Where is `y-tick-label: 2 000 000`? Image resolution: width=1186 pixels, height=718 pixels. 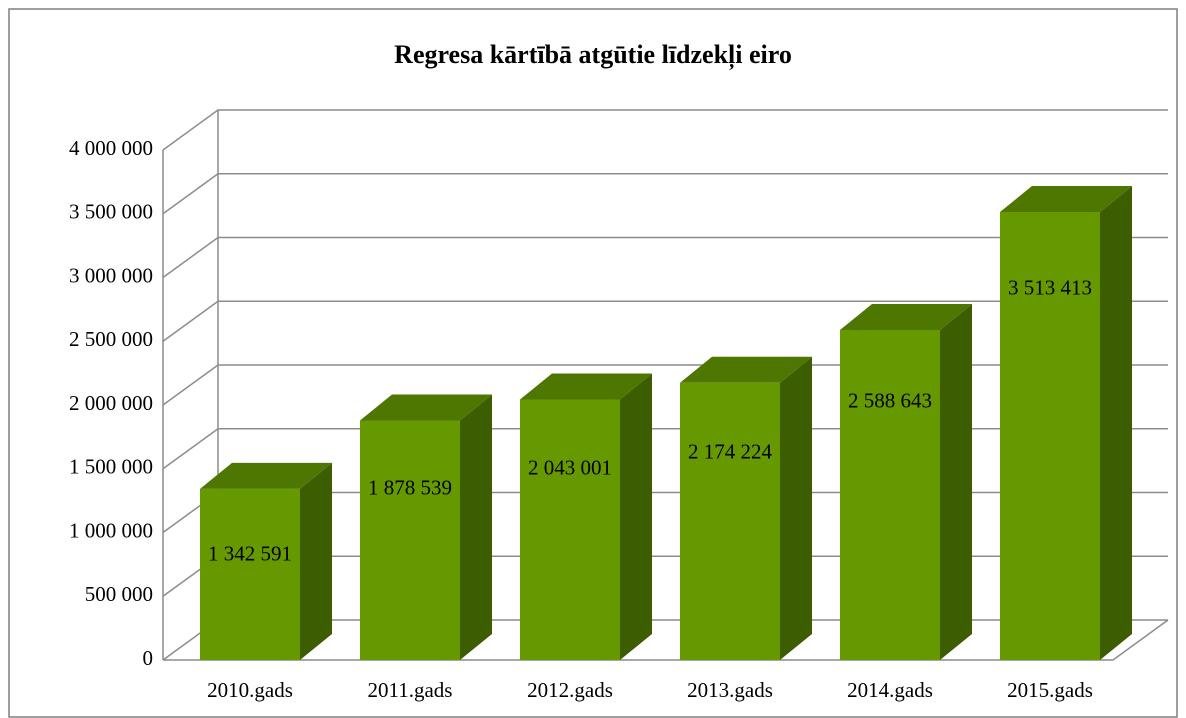
y-tick-label: 2 000 000 is located at coordinates (111, 403).